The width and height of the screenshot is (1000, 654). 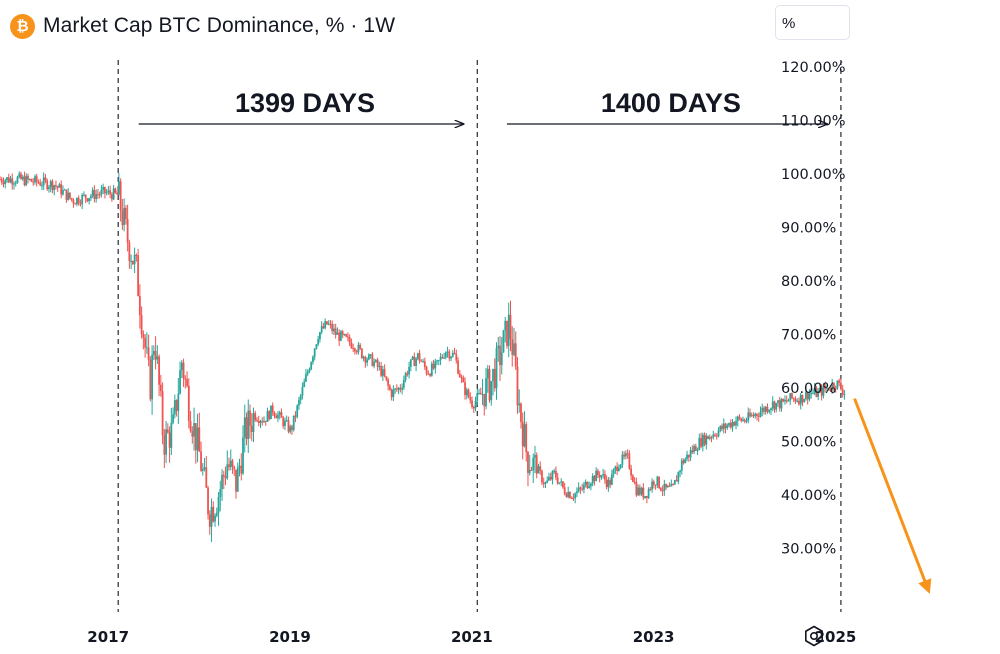 What do you see at coordinates (108, 637) in the screenshot?
I see `x-tick-label: 2017` at bounding box center [108, 637].